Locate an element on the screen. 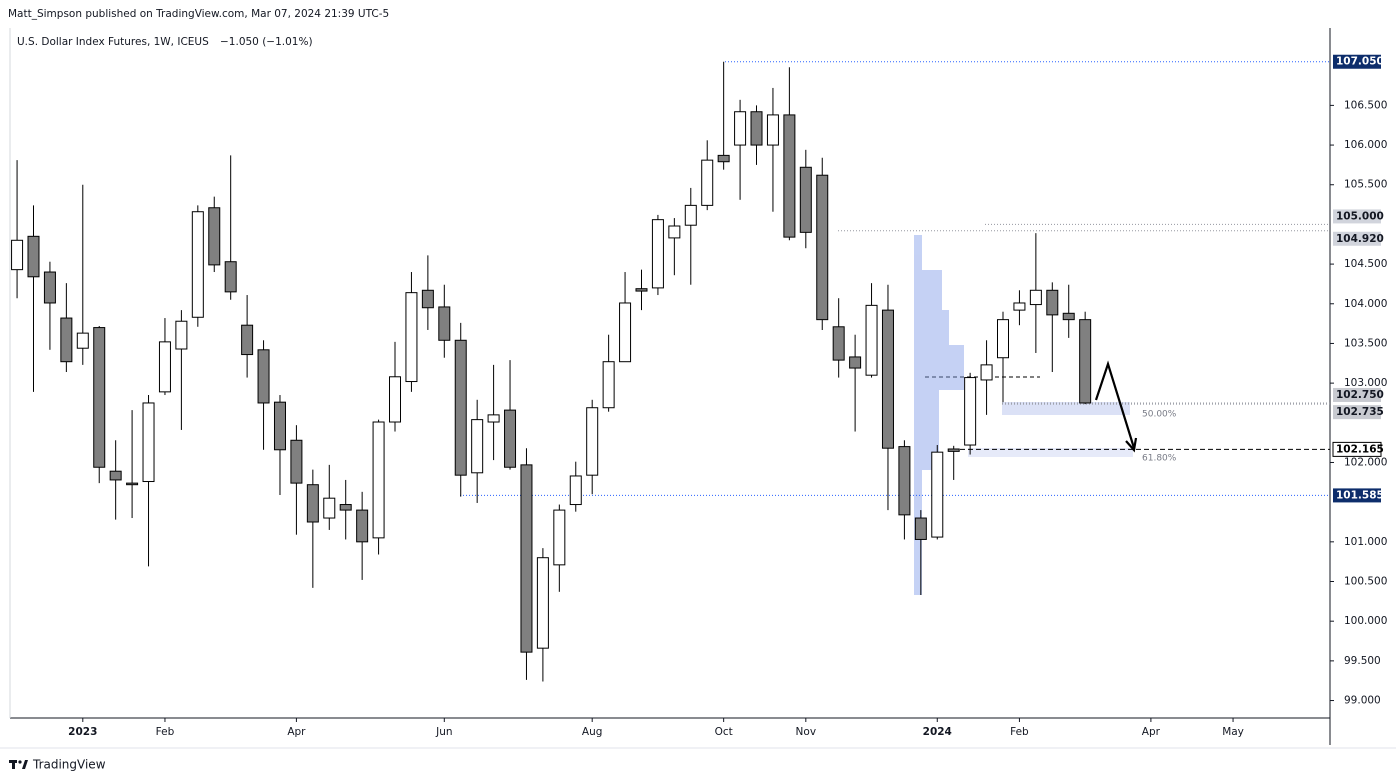 Image resolution: width=1396 pixels, height=782 pixels. y-tick-label: 106.000 is located at coordinates (1365, 145).